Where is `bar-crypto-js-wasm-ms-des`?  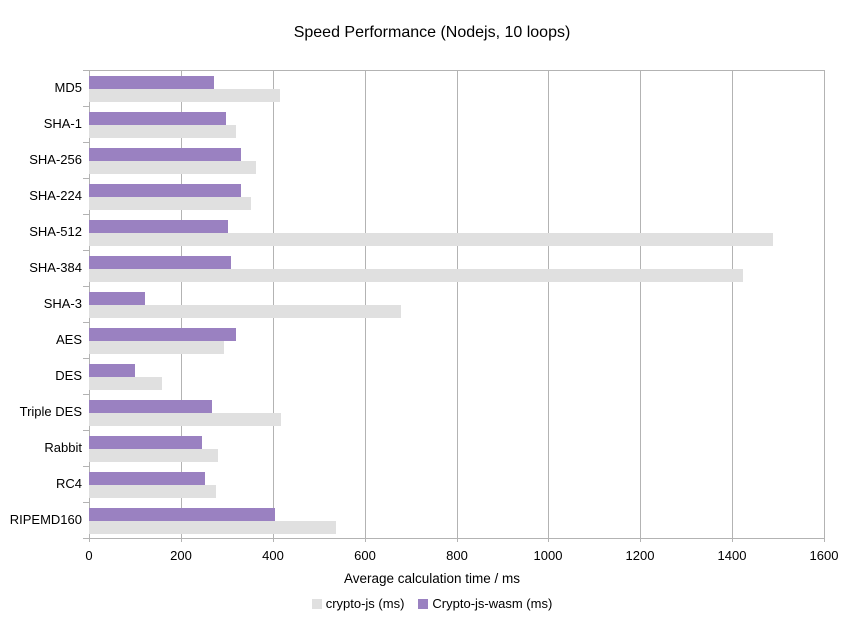 bar-crypto-js-wasm-ms-des is located at coordinates (112, 370).